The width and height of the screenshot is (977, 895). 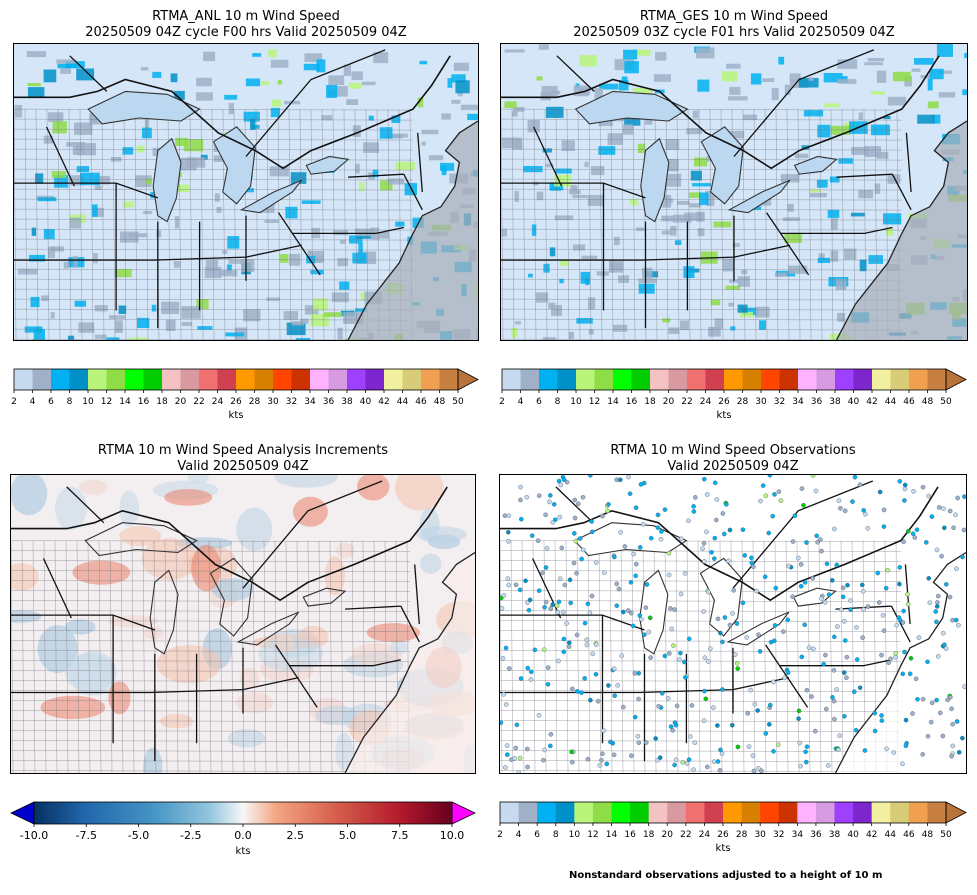 I want to click on colorbar-tick-label: 46, so click(x=909, y=402).